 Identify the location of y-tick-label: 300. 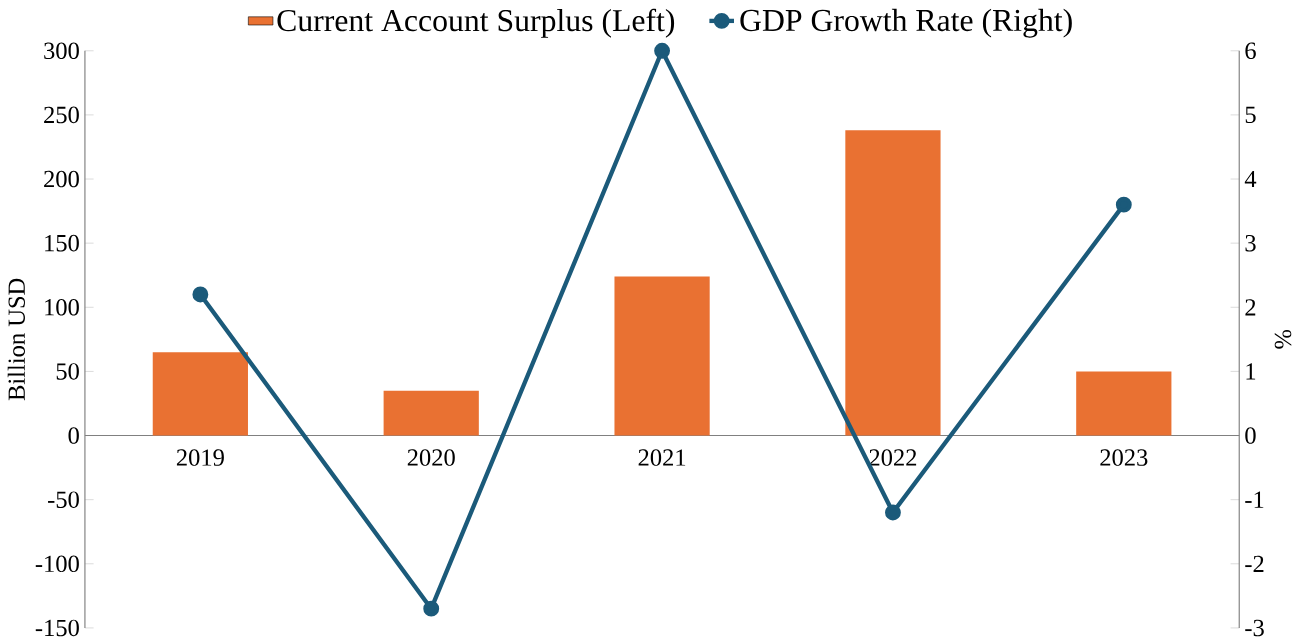
(61, 51).